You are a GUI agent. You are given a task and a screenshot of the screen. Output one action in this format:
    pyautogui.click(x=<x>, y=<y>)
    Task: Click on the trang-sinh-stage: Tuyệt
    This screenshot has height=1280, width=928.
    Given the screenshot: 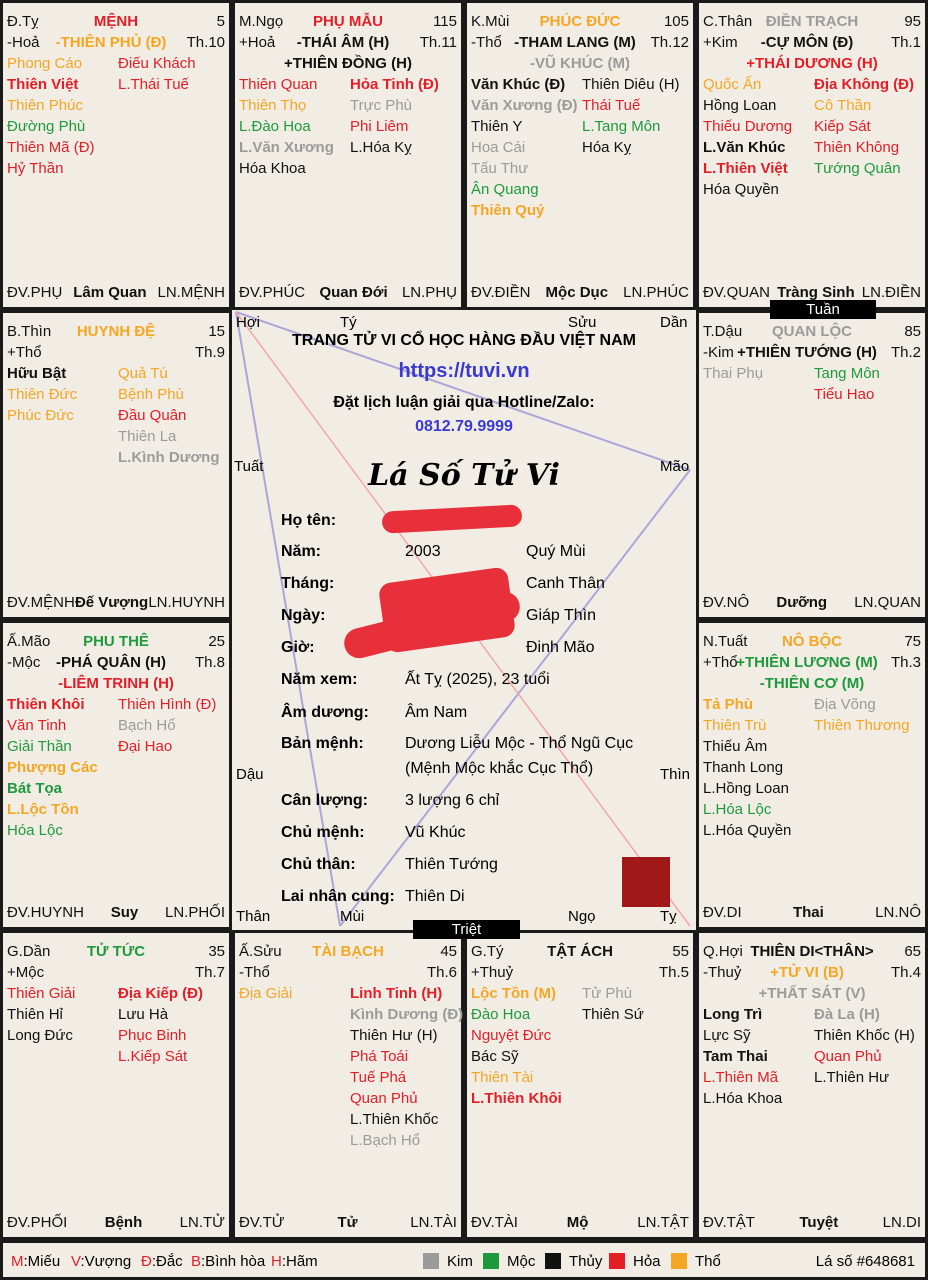 What is the action you would take?
    pyautogui.click(x=819, y=1222)
    